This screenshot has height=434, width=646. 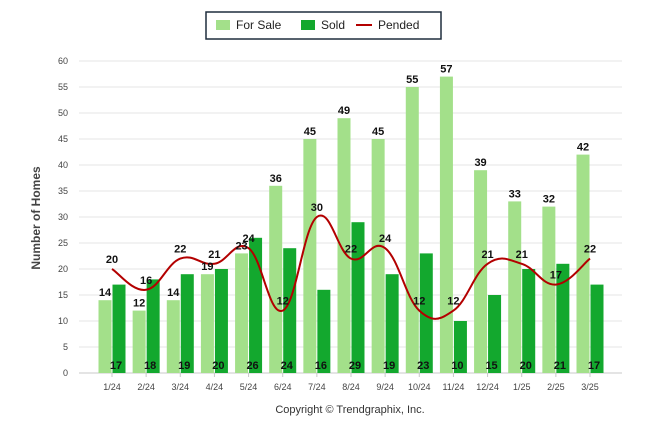 I want to click on legend-label: Pended, so click(x=398, y=25).